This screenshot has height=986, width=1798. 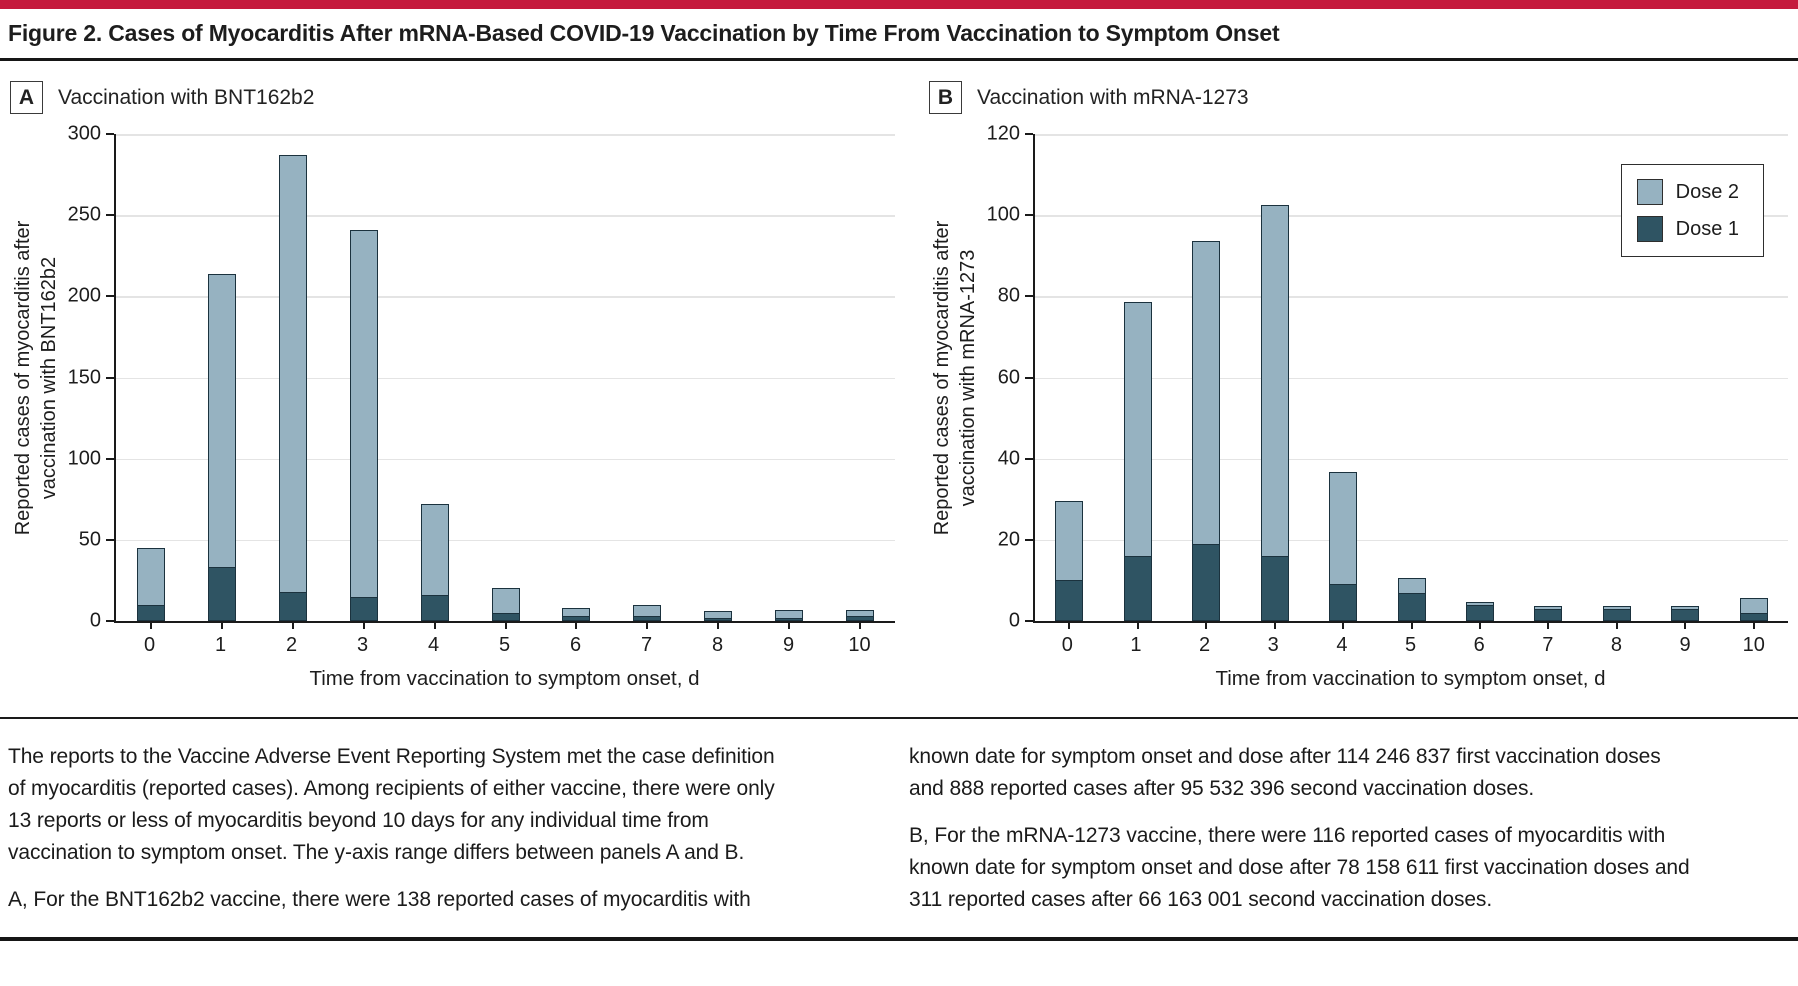 I want to click on legend-item-dose1: Dose 1, so click(x=1687, y=229).